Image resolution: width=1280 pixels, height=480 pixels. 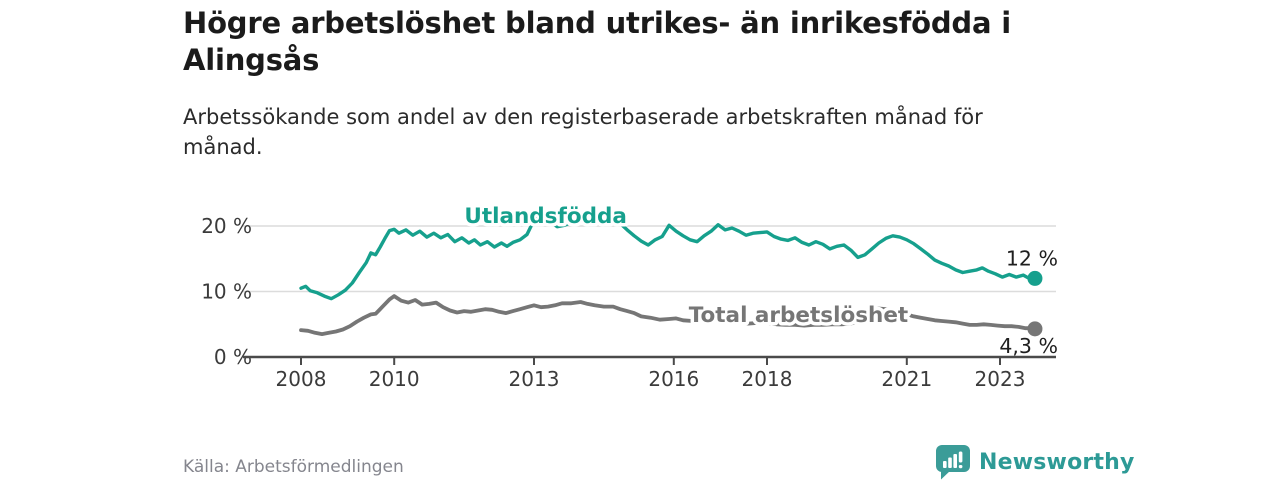 I want to click on series-line-total, so click(x=668, y=315).